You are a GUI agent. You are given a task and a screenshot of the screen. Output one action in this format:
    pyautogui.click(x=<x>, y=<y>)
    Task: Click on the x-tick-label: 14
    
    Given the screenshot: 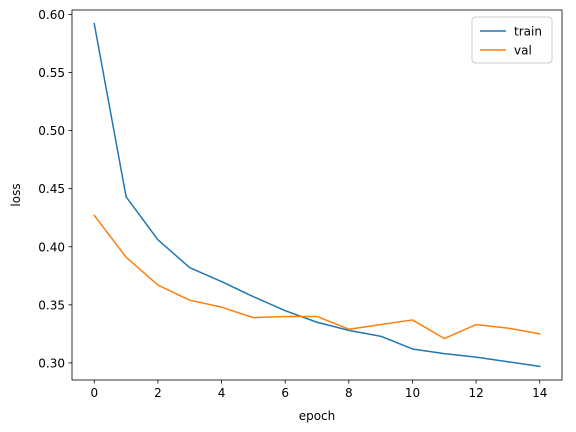 What is the action you would take?
    pyautogui.click(x=539, y=393)
    